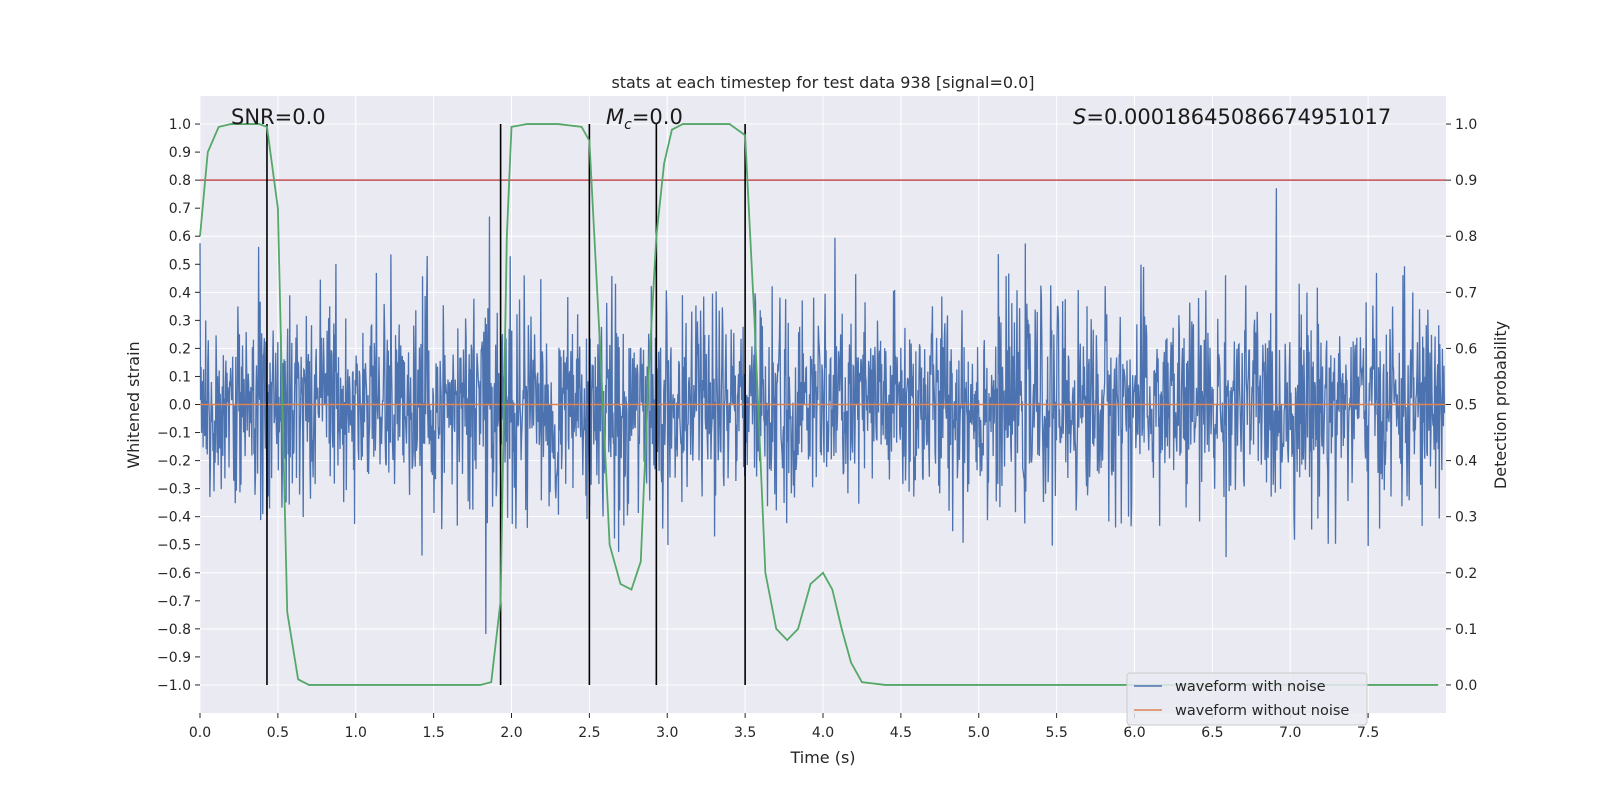  Describe the element at coordinates (180, 406) in the screenshot. I see `y-tick-label: 0.0` at that location.